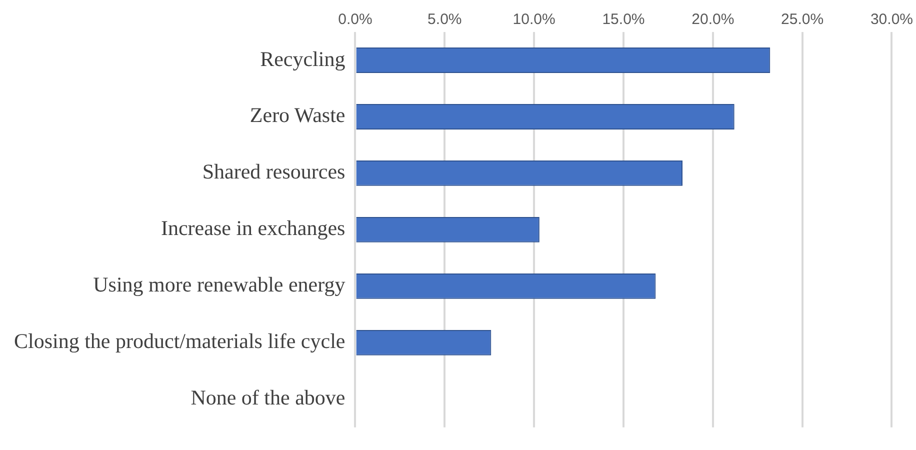 The width and height of the screenshot is (916, 450). I want to click on x-tick-label: 10.0%, so click(534, 19).